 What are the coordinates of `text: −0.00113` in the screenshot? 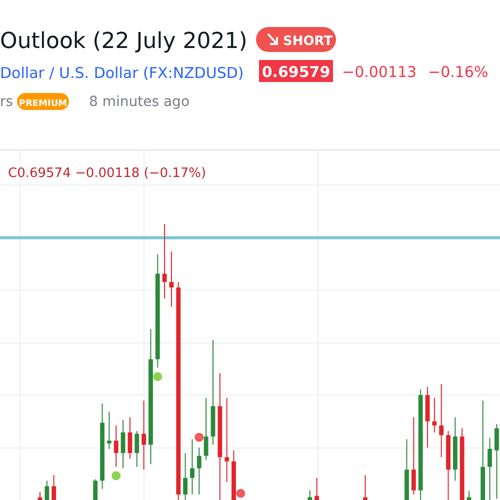 It's located at (379, 72).